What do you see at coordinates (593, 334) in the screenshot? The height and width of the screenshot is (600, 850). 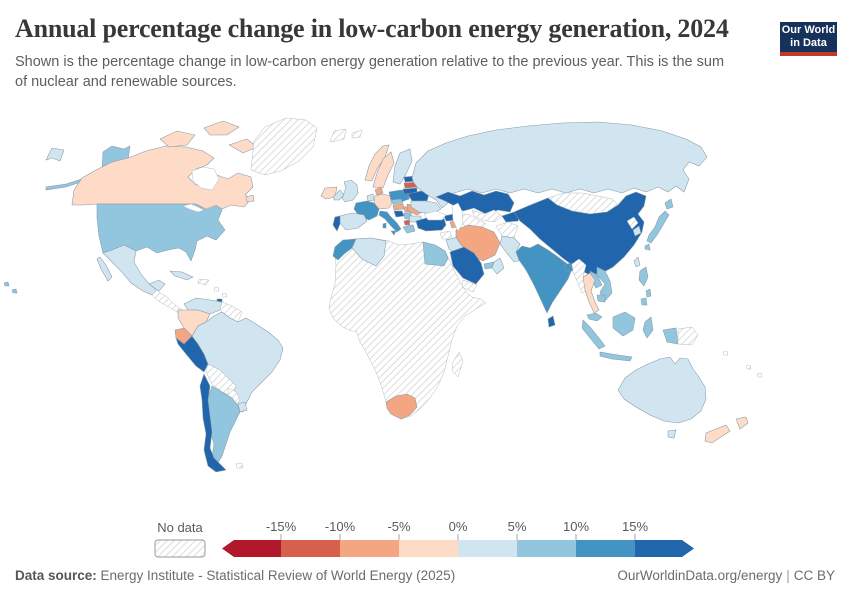 I see `country-indonesia-sumatra` at bounding box center [593, 334].